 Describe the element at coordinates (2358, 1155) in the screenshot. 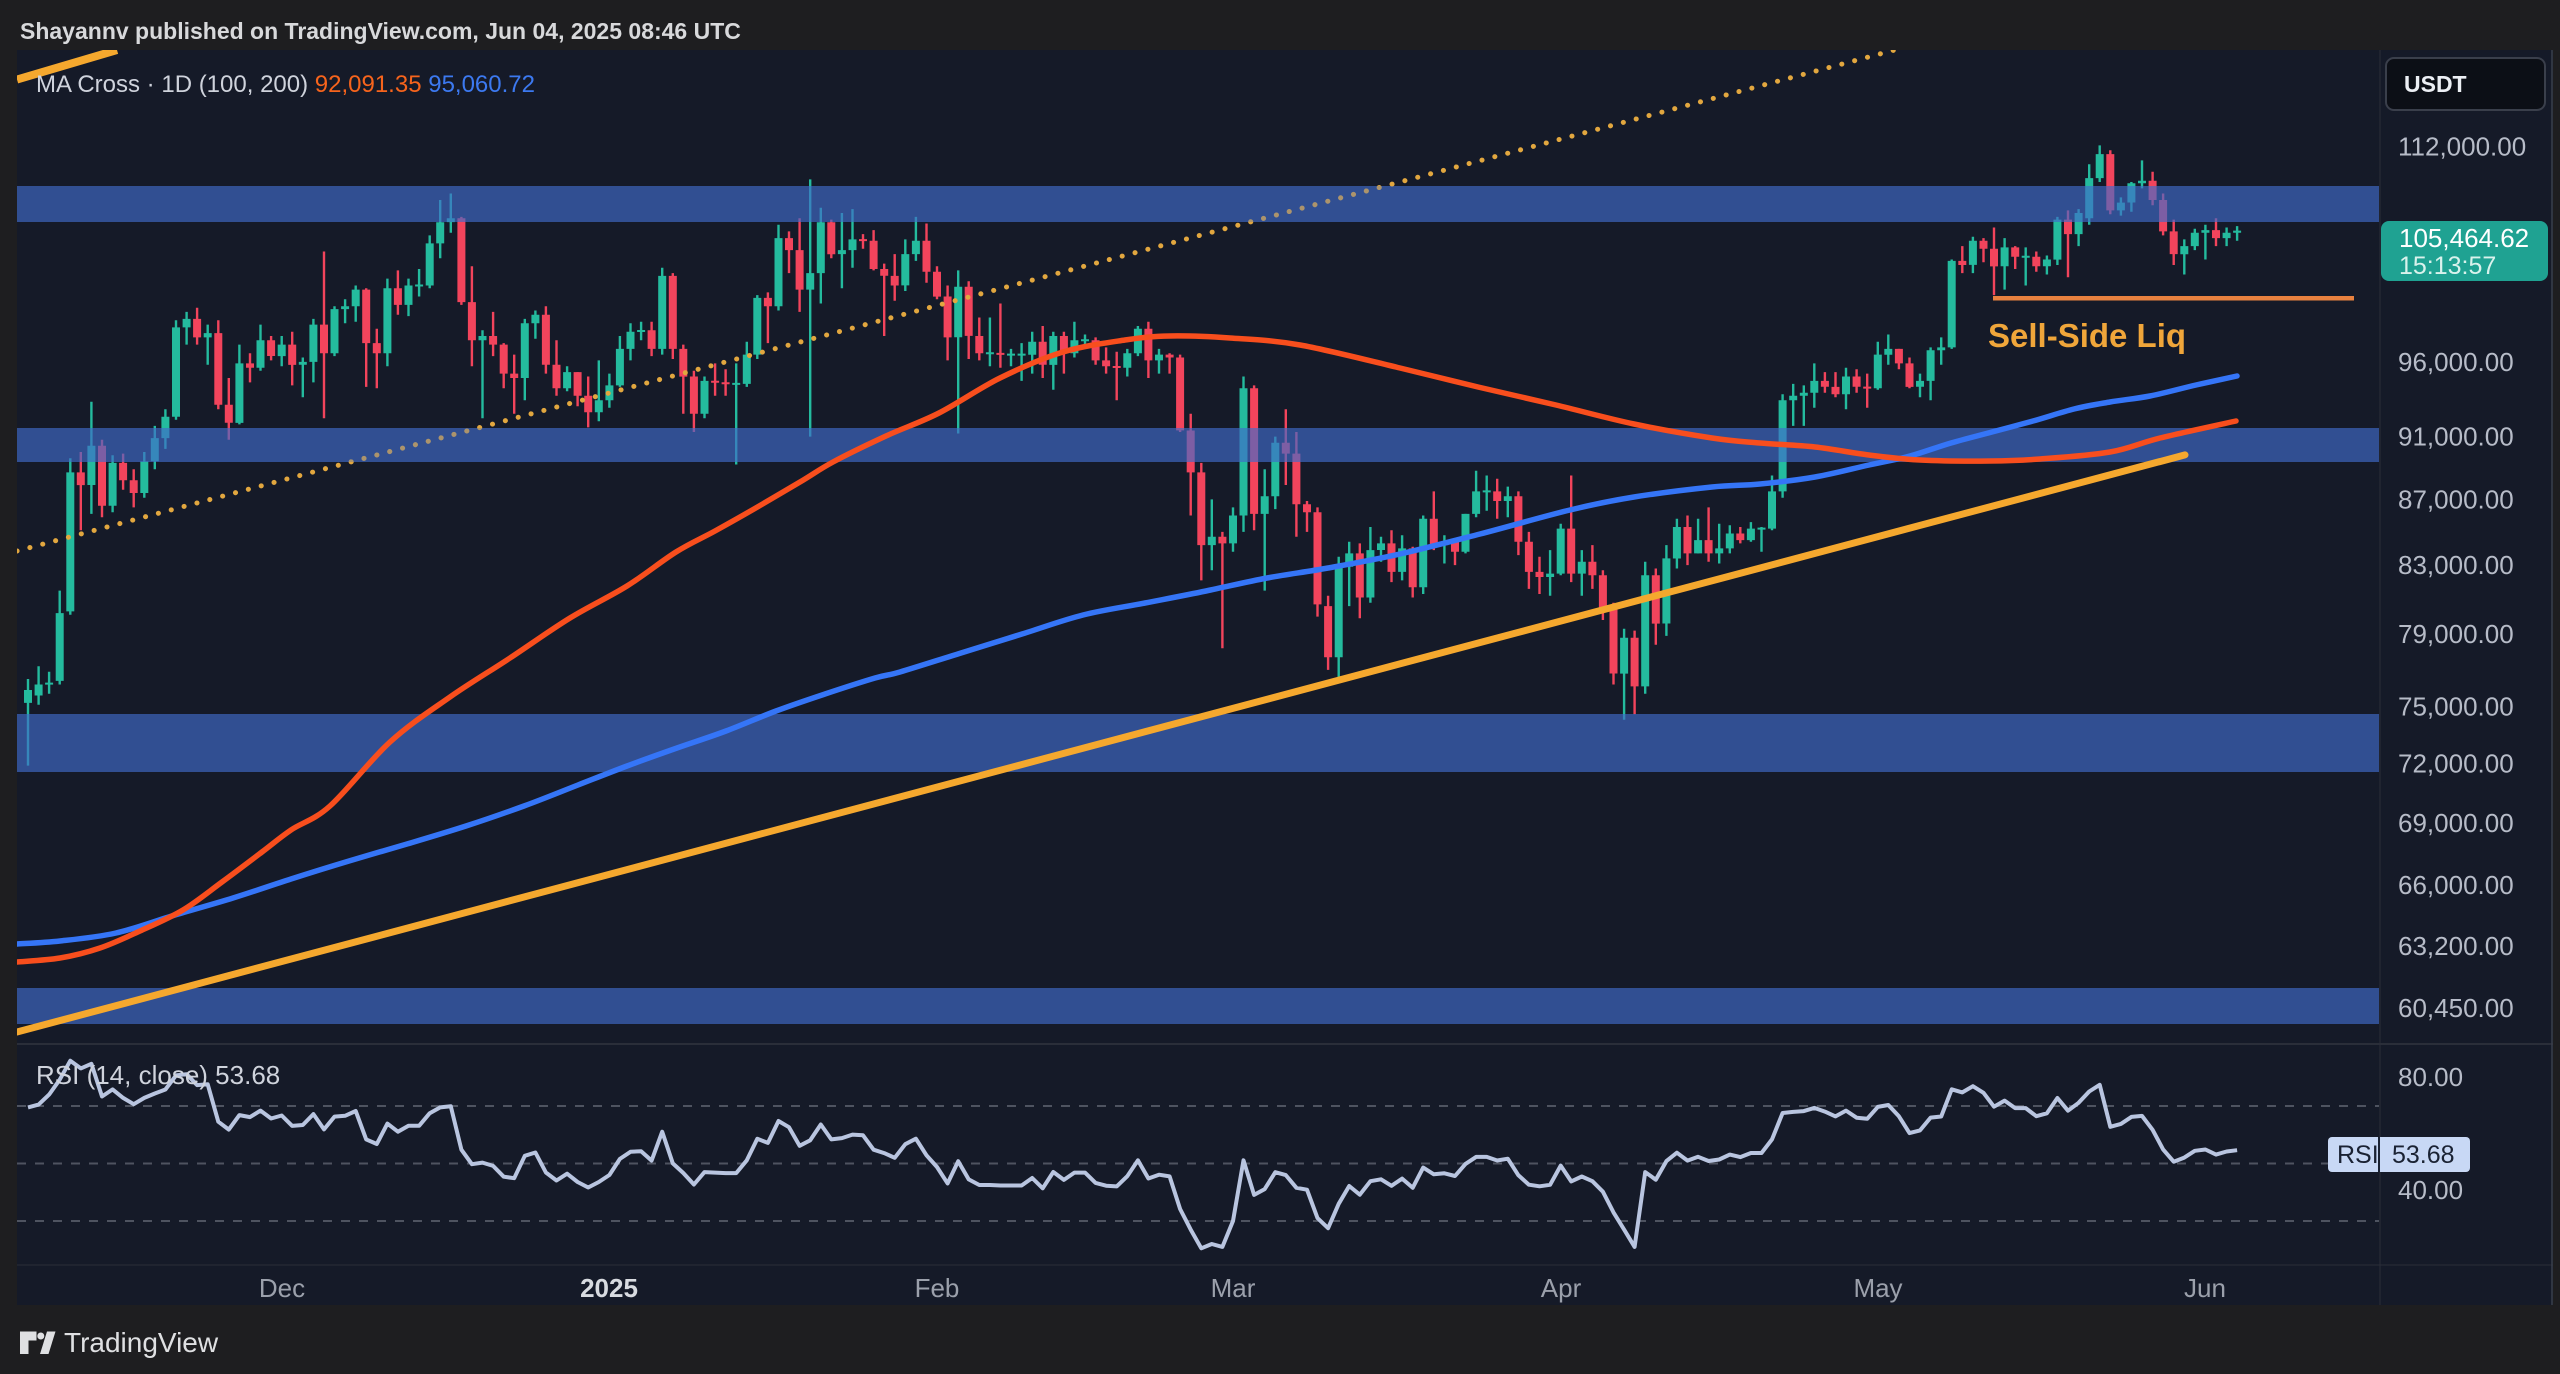

I see `svg-text: RSI` at that location.